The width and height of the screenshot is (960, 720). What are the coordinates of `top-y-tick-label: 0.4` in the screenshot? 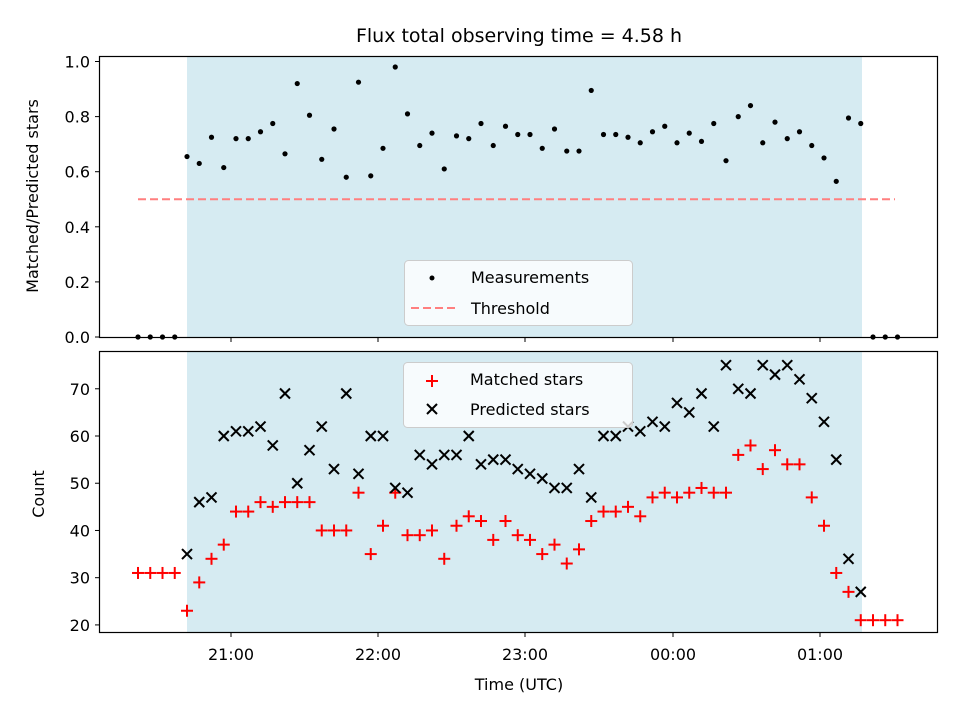 It's located at (77, 227).